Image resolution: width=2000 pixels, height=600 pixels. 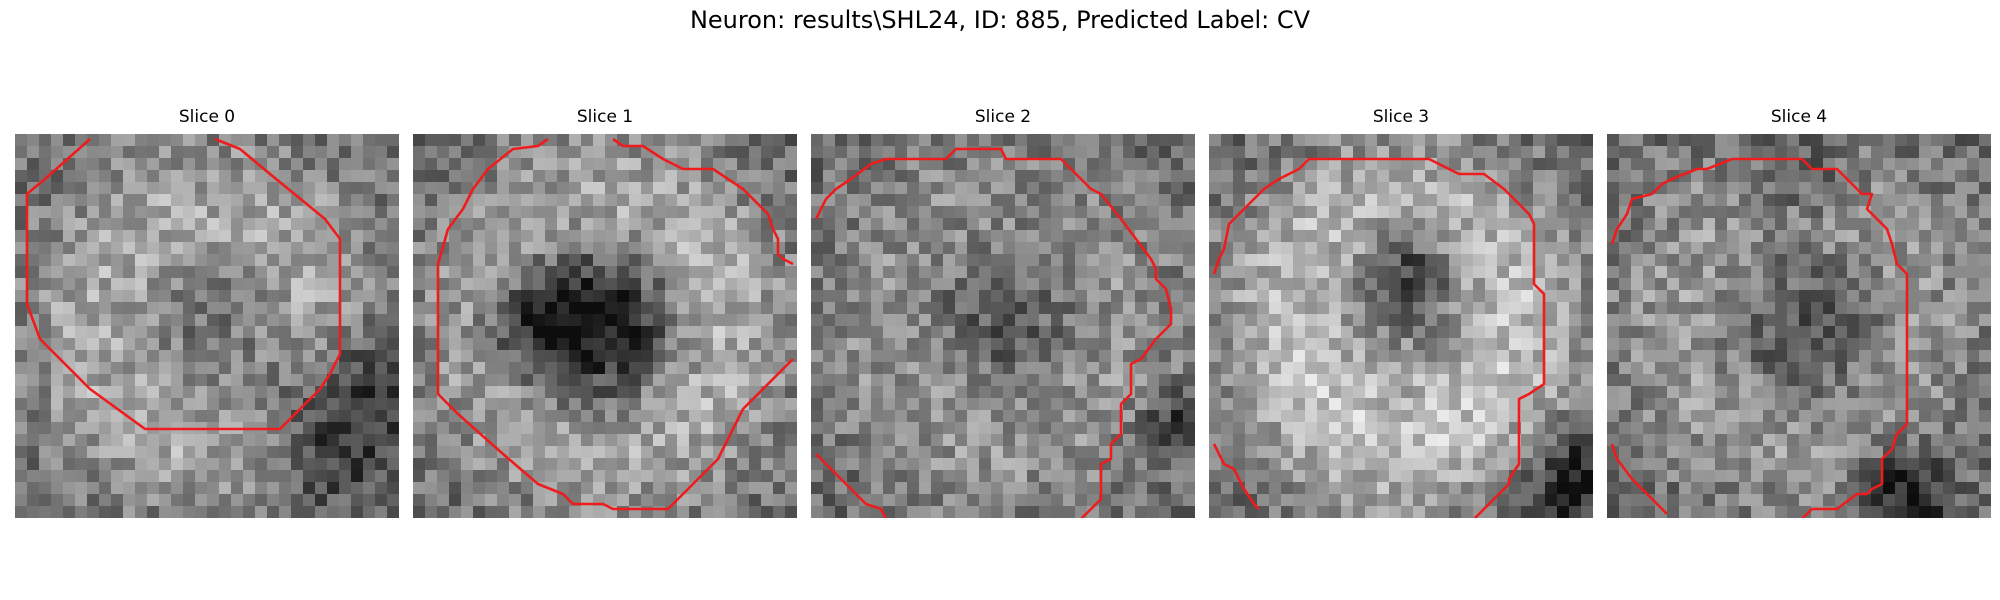 I want to click on roi-contour-1-upper, so click(x=703, y=201).